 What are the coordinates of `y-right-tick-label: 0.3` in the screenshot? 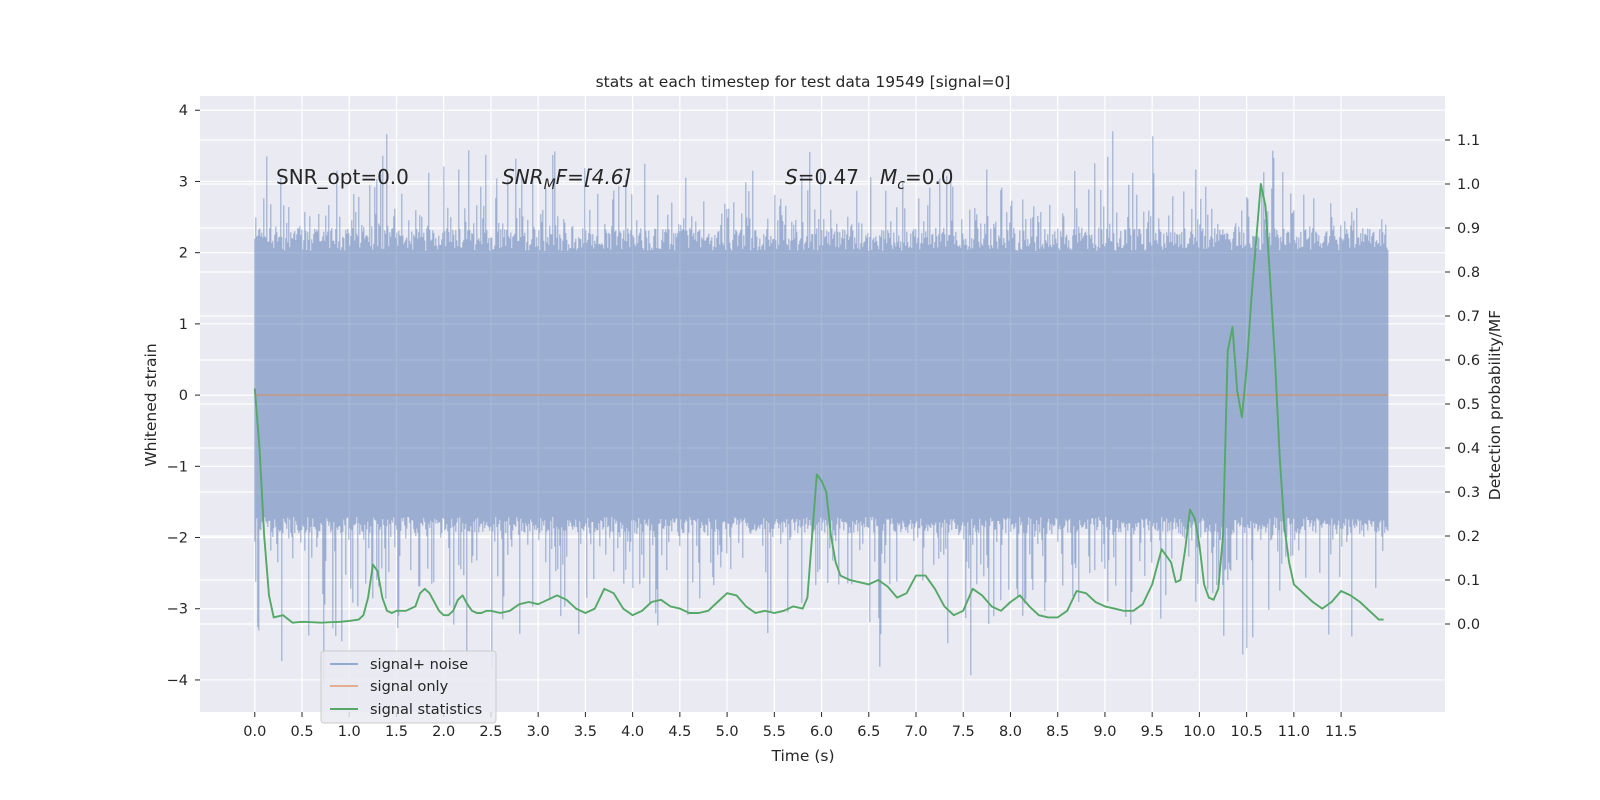 It's located at (1468, 493).